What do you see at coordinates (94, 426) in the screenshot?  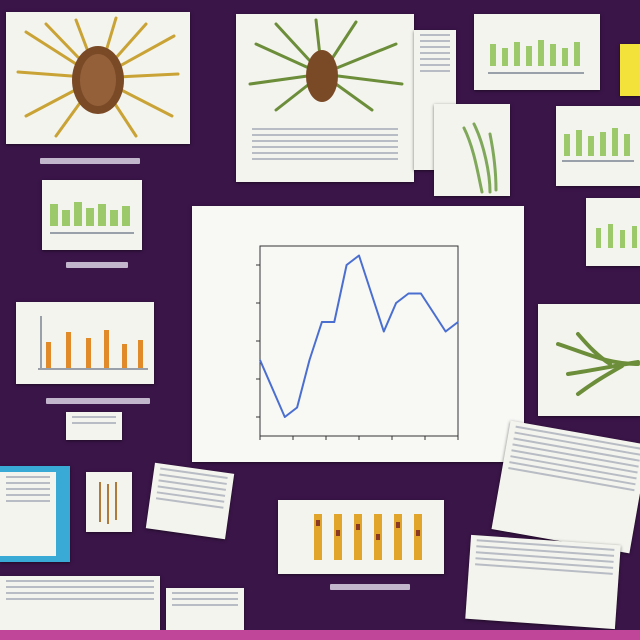 I see `label-card` at bounding box center [94, 426].